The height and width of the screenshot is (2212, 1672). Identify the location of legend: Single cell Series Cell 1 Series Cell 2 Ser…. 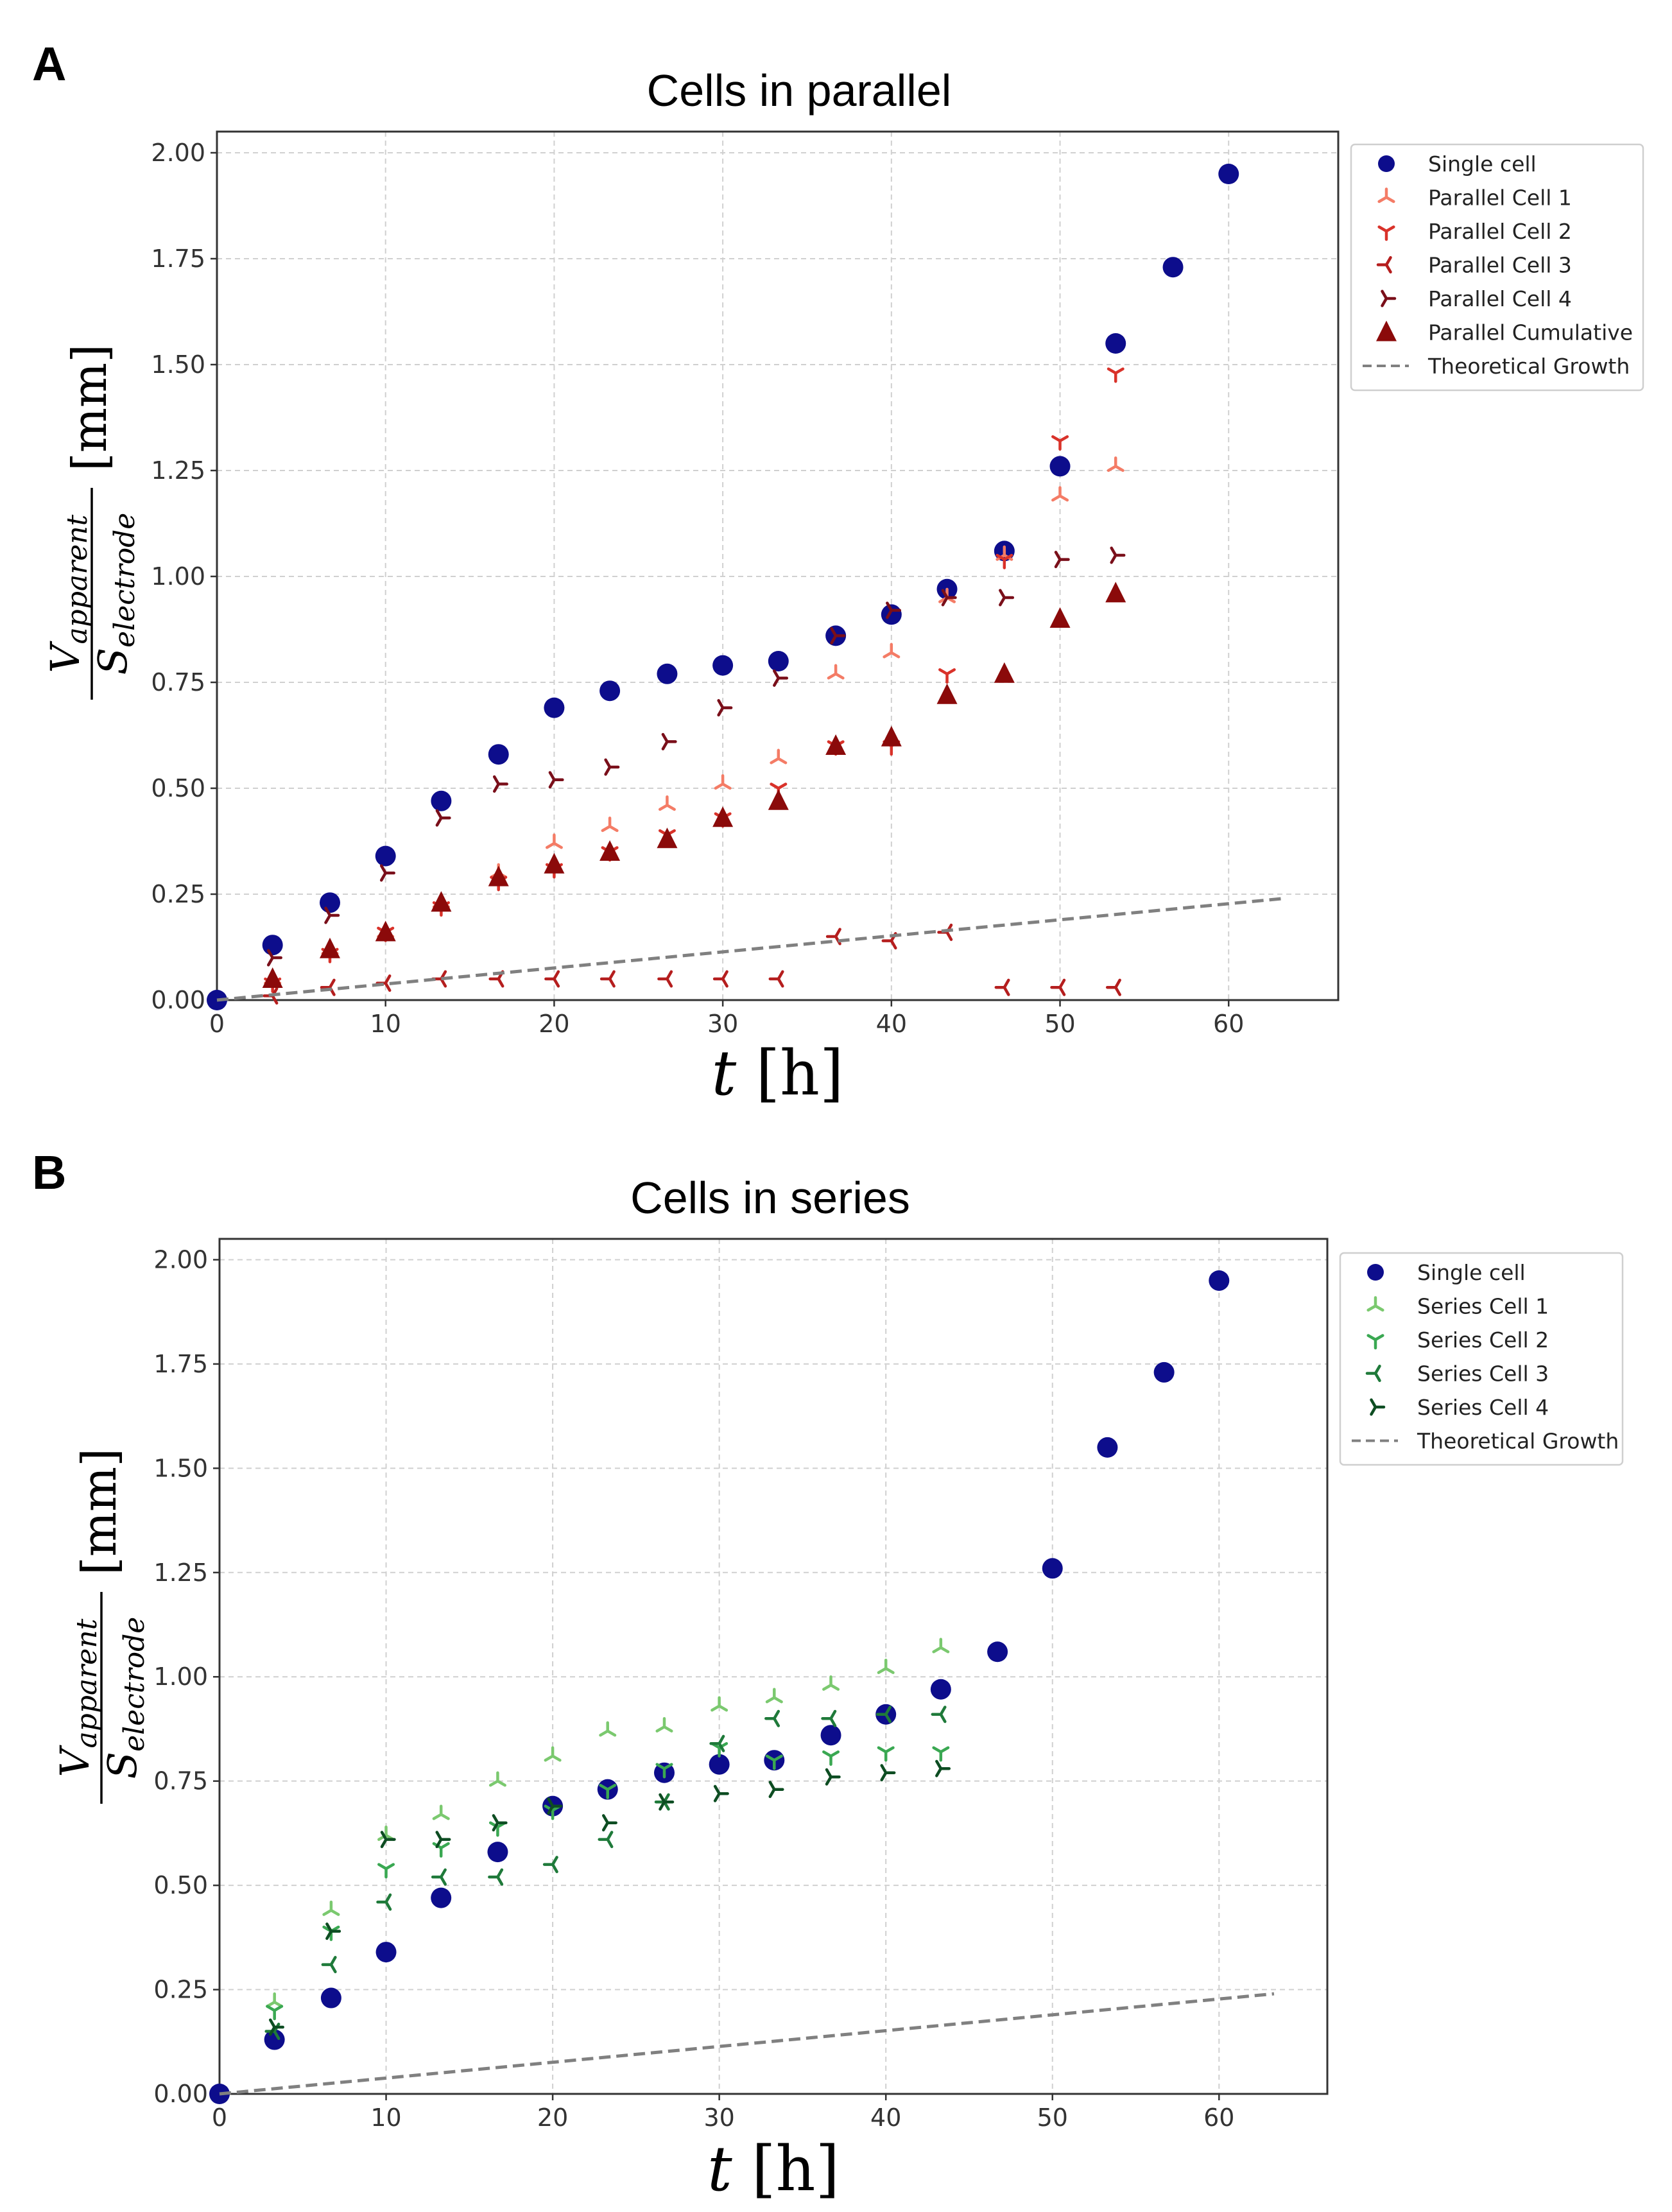
(1481, 1359).